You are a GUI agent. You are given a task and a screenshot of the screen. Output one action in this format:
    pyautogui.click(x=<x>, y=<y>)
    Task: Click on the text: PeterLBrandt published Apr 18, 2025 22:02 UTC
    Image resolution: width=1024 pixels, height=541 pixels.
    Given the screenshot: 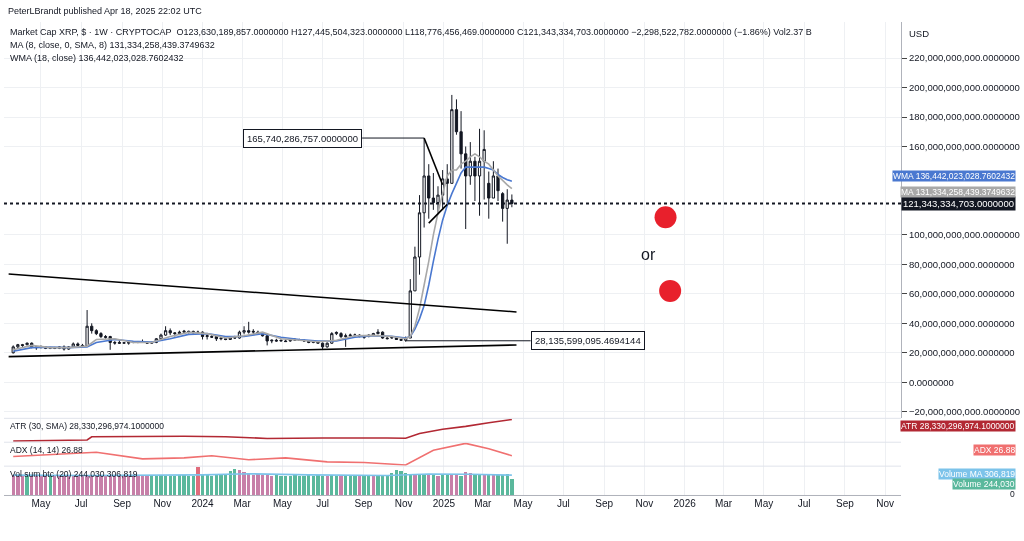 What is the action you would take?
    pyautogui.click(x=105, y=11)
    